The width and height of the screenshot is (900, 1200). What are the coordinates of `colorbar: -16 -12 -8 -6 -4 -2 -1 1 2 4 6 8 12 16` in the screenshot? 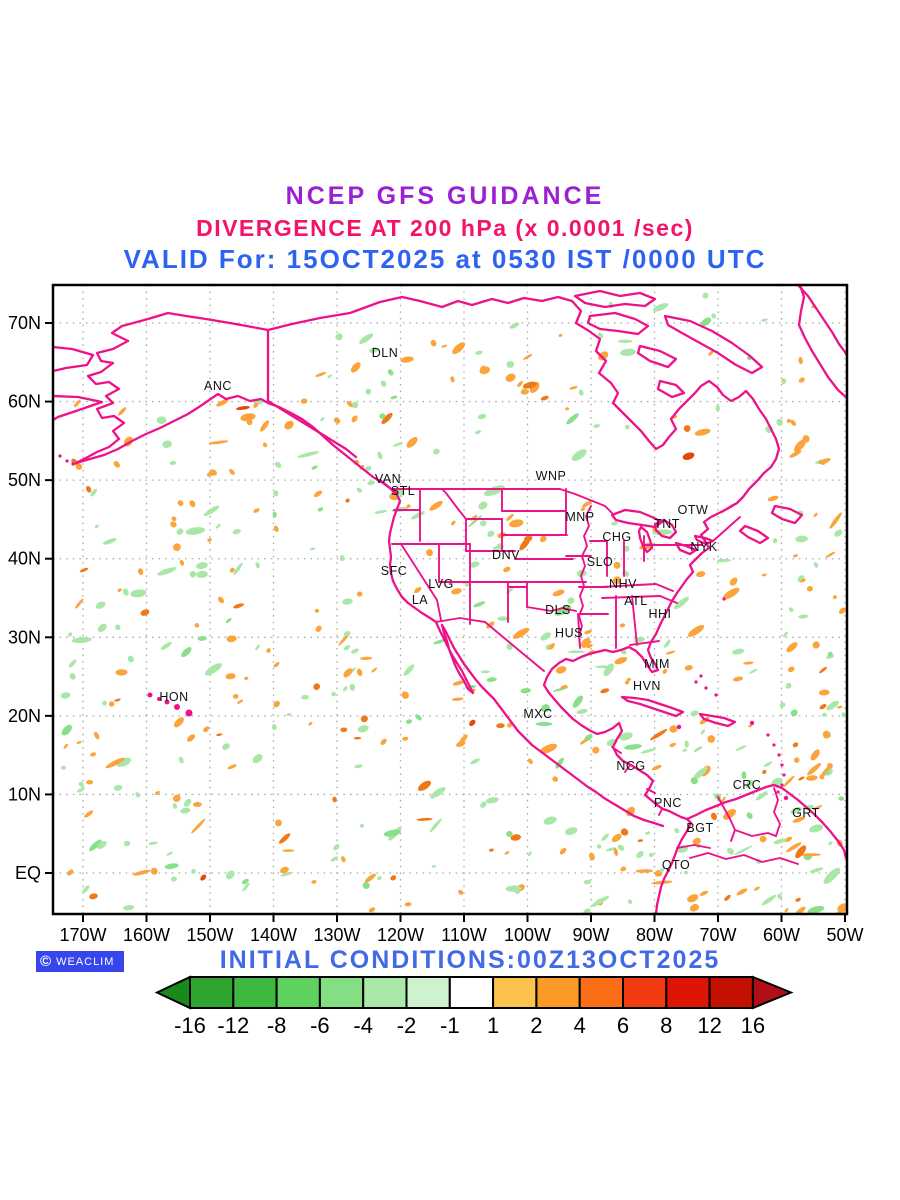 It's located at (474, 1006).